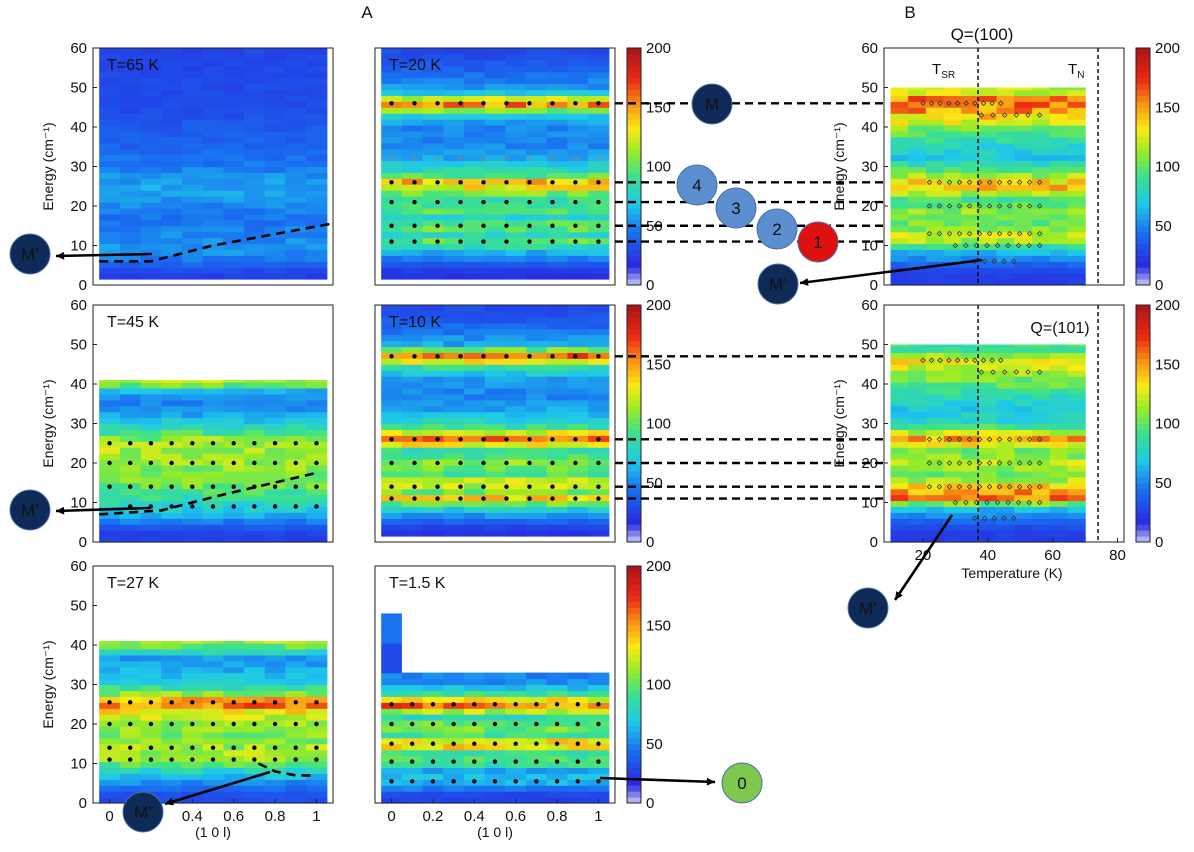 Image resolution: width=1194 pixels, height=852 pixels. Describe the element at coordinates (78, 88) in the screenshot. I see `y-tick-label: 50` at that location.